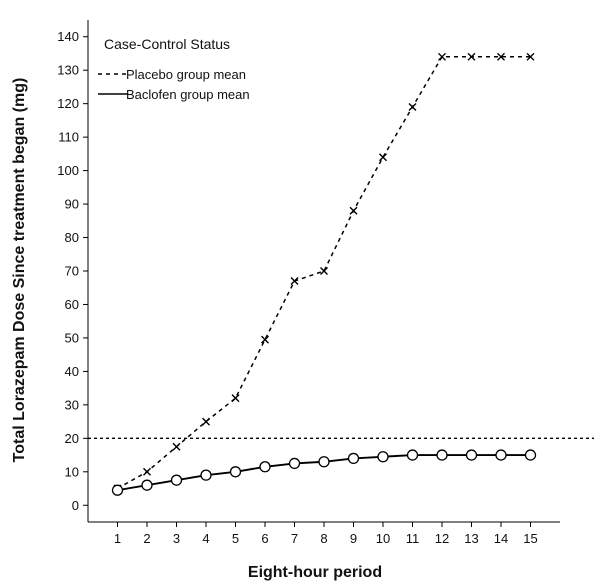 The image size is (594, 584). I want to click on legend-title: Case-Control Status, so click(167, 44).